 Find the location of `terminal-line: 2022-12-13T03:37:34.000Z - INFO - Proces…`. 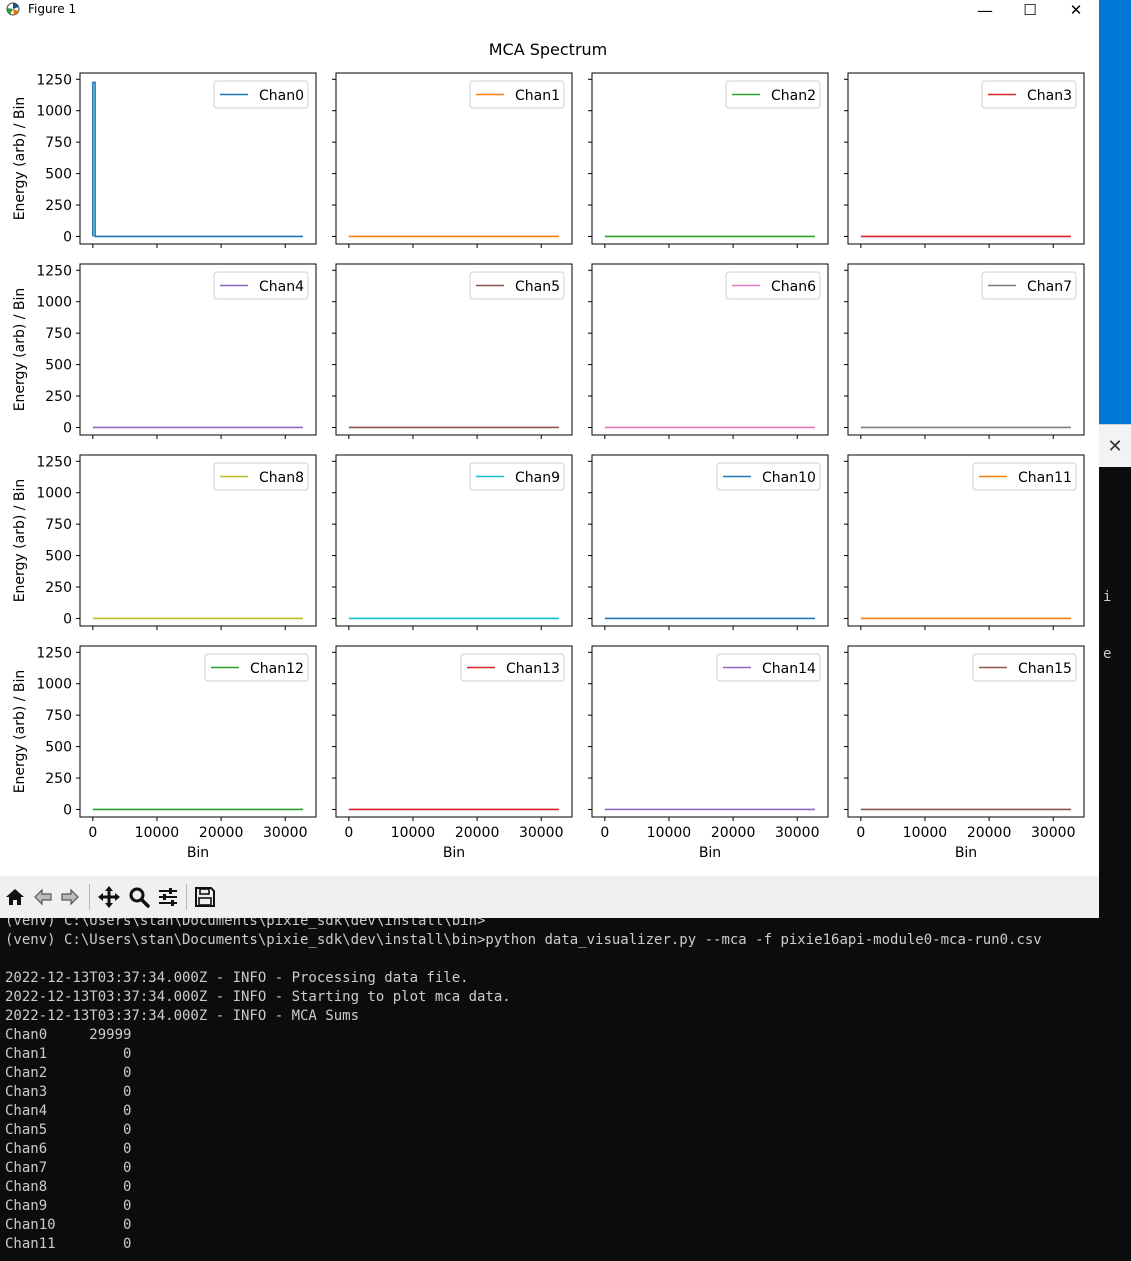

terminal-line: 2022-12-13T03:37:34.000Z - INFO - Proces… is located at coordinates (237, 978).